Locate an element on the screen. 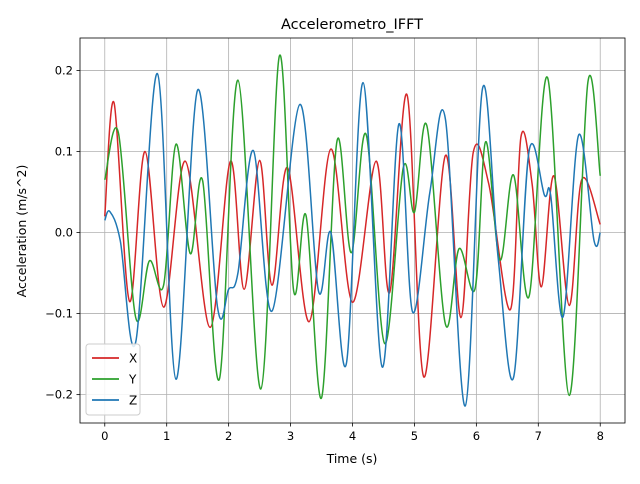 The image size is (640, 484). x-tick-label: 7 is located at coordinates (538, 436).